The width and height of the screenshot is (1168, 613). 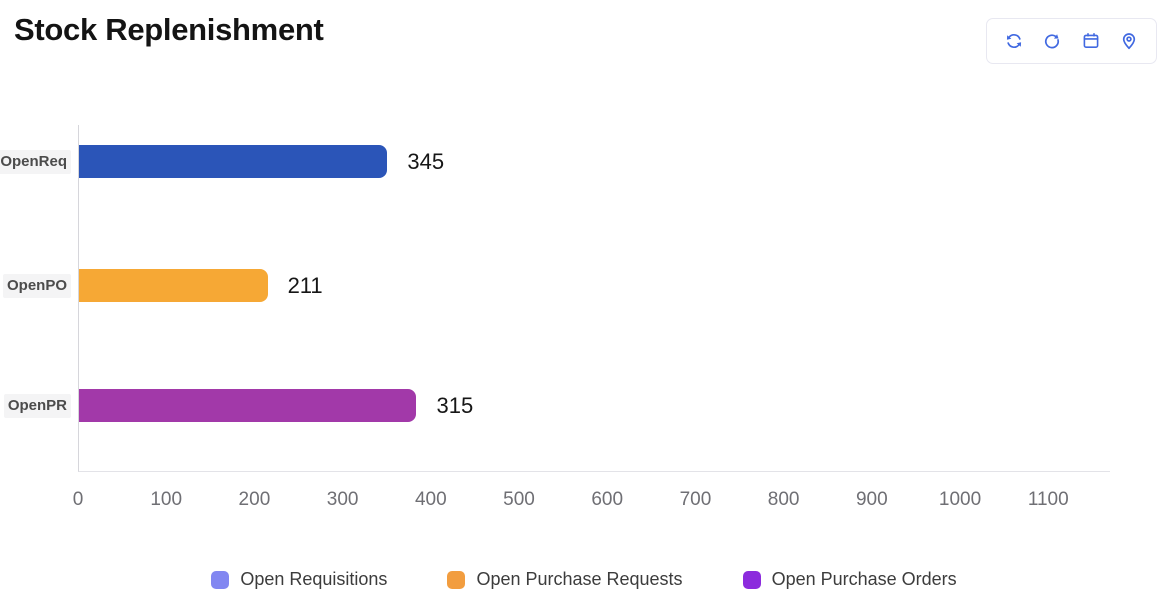 What do you see at coordinates (519, 499) in the screenshot?
I see `x-tick-label: 500` at bounding box center [519, 499].